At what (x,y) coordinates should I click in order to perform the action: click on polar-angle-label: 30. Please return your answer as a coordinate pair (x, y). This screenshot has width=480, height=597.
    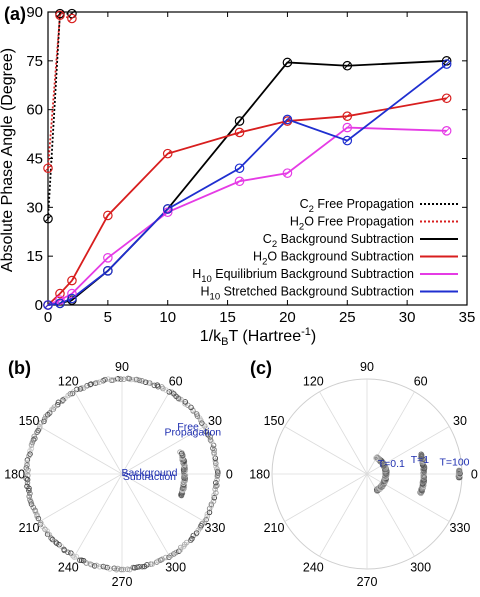
    Looking at the image, I should click on (215, 421).